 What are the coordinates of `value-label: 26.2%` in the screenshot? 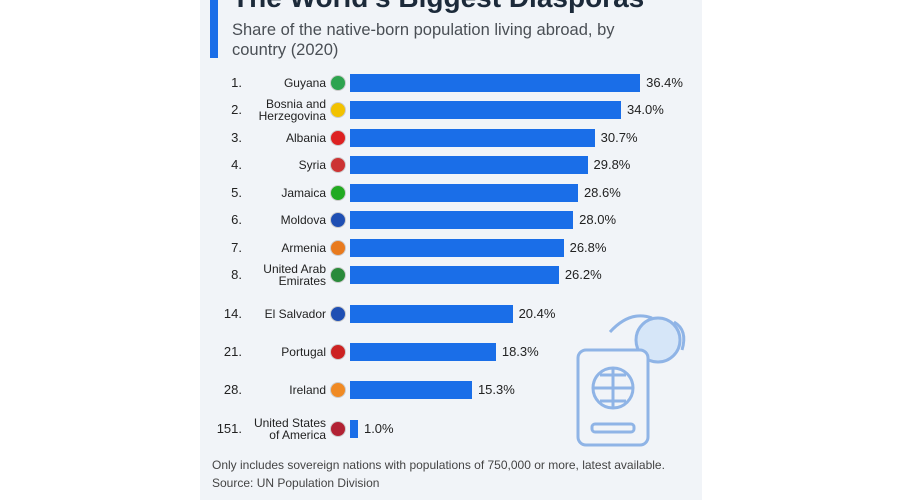 It's located at (583, 274).